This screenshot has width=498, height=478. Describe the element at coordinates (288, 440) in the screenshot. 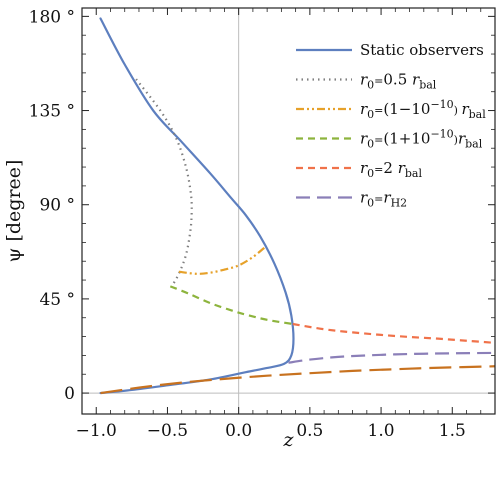

I see `x-axis-label: z` at that location.